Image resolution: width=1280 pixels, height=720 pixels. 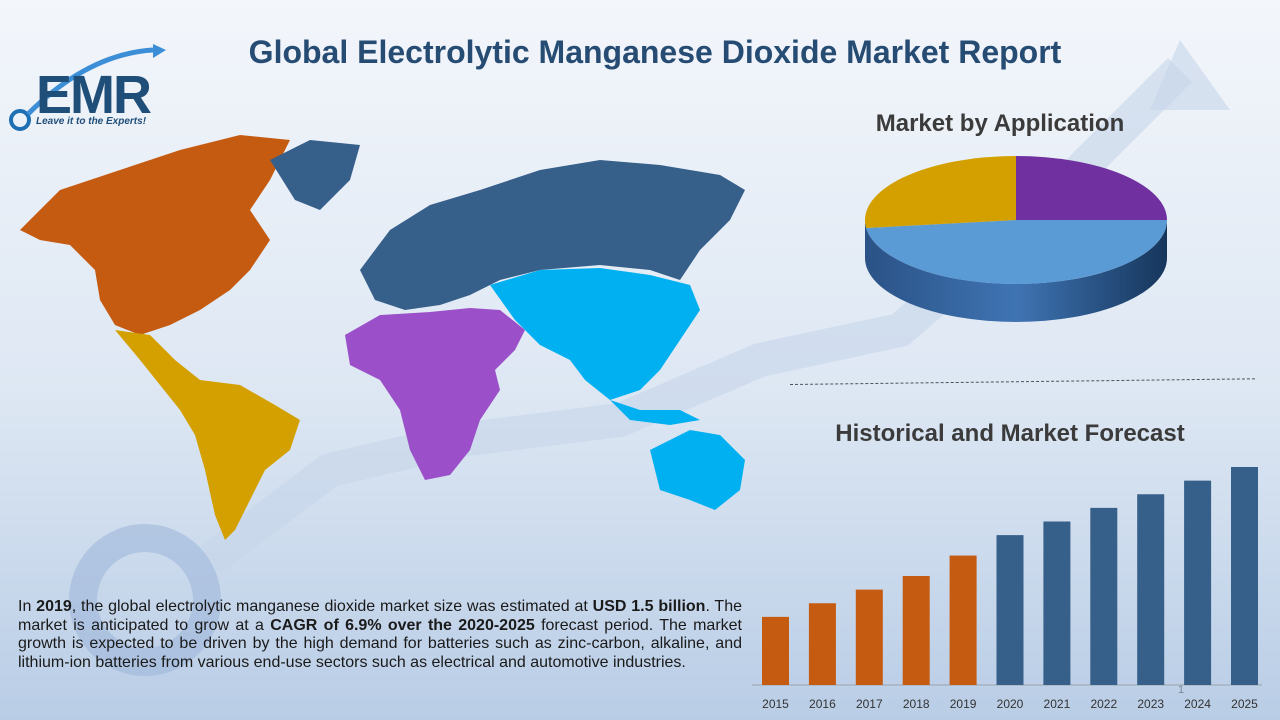 I want to click on page-number: 1, so click(x=1181, y=690).